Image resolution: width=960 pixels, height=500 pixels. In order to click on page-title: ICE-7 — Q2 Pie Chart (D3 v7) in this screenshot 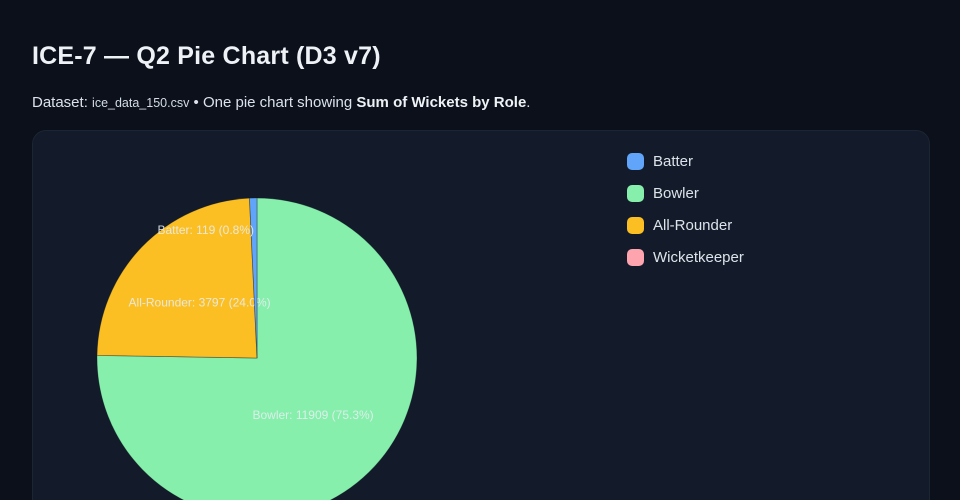, I will do `click(206, 56)`.